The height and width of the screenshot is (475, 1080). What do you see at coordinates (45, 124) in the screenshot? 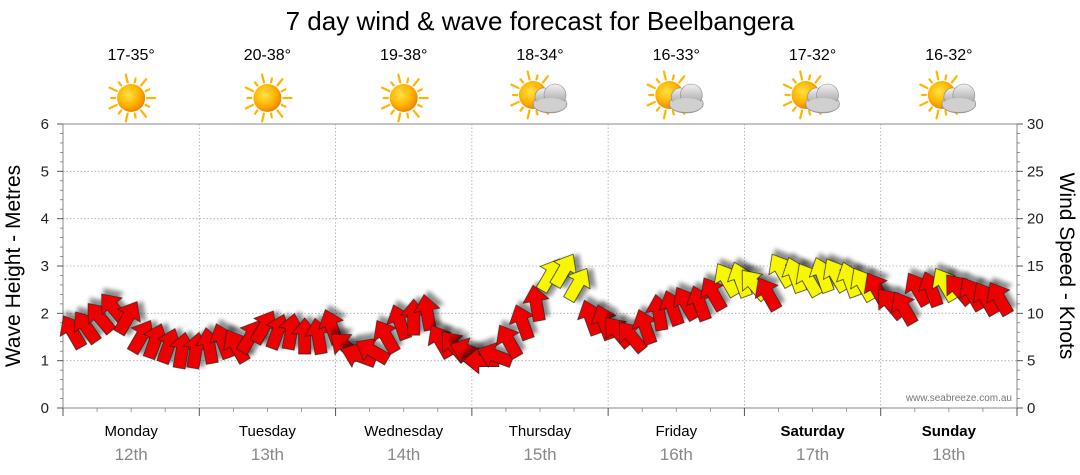
I see `left-tick-label: 6` at bounding box center [45, 124].